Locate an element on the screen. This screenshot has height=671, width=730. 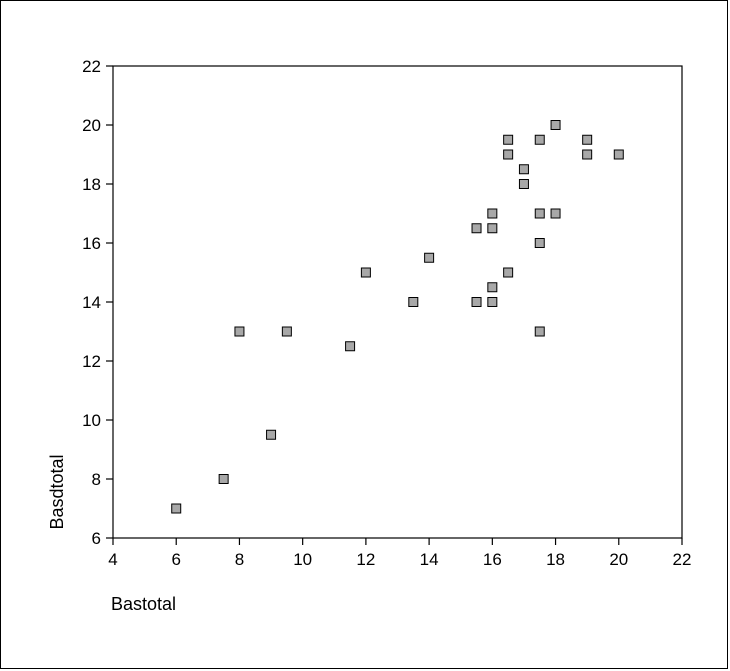
x-tick-label: 20 is located at coordinates (618, 559).